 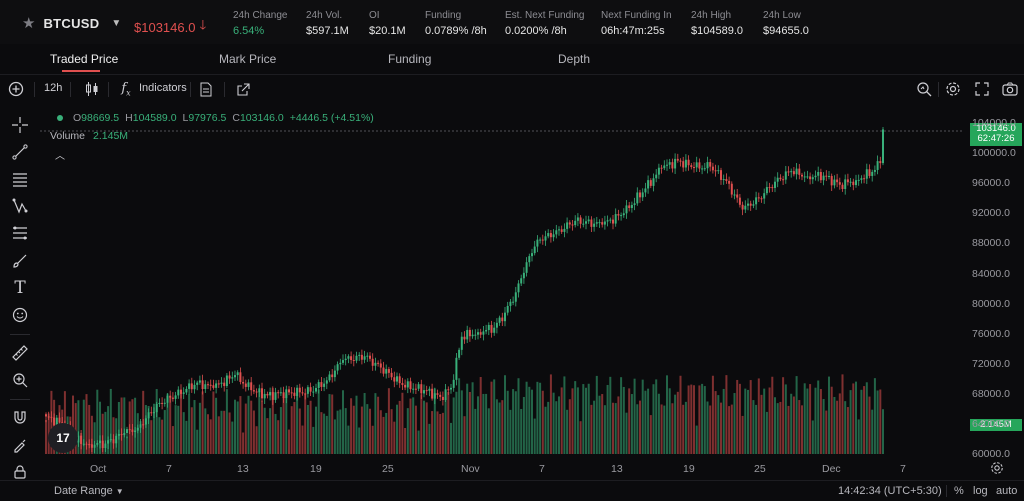 What do you see at coordinates (20, 418) in the screenshot?
I see `magnet-icon` at bounding box center [20, 418].